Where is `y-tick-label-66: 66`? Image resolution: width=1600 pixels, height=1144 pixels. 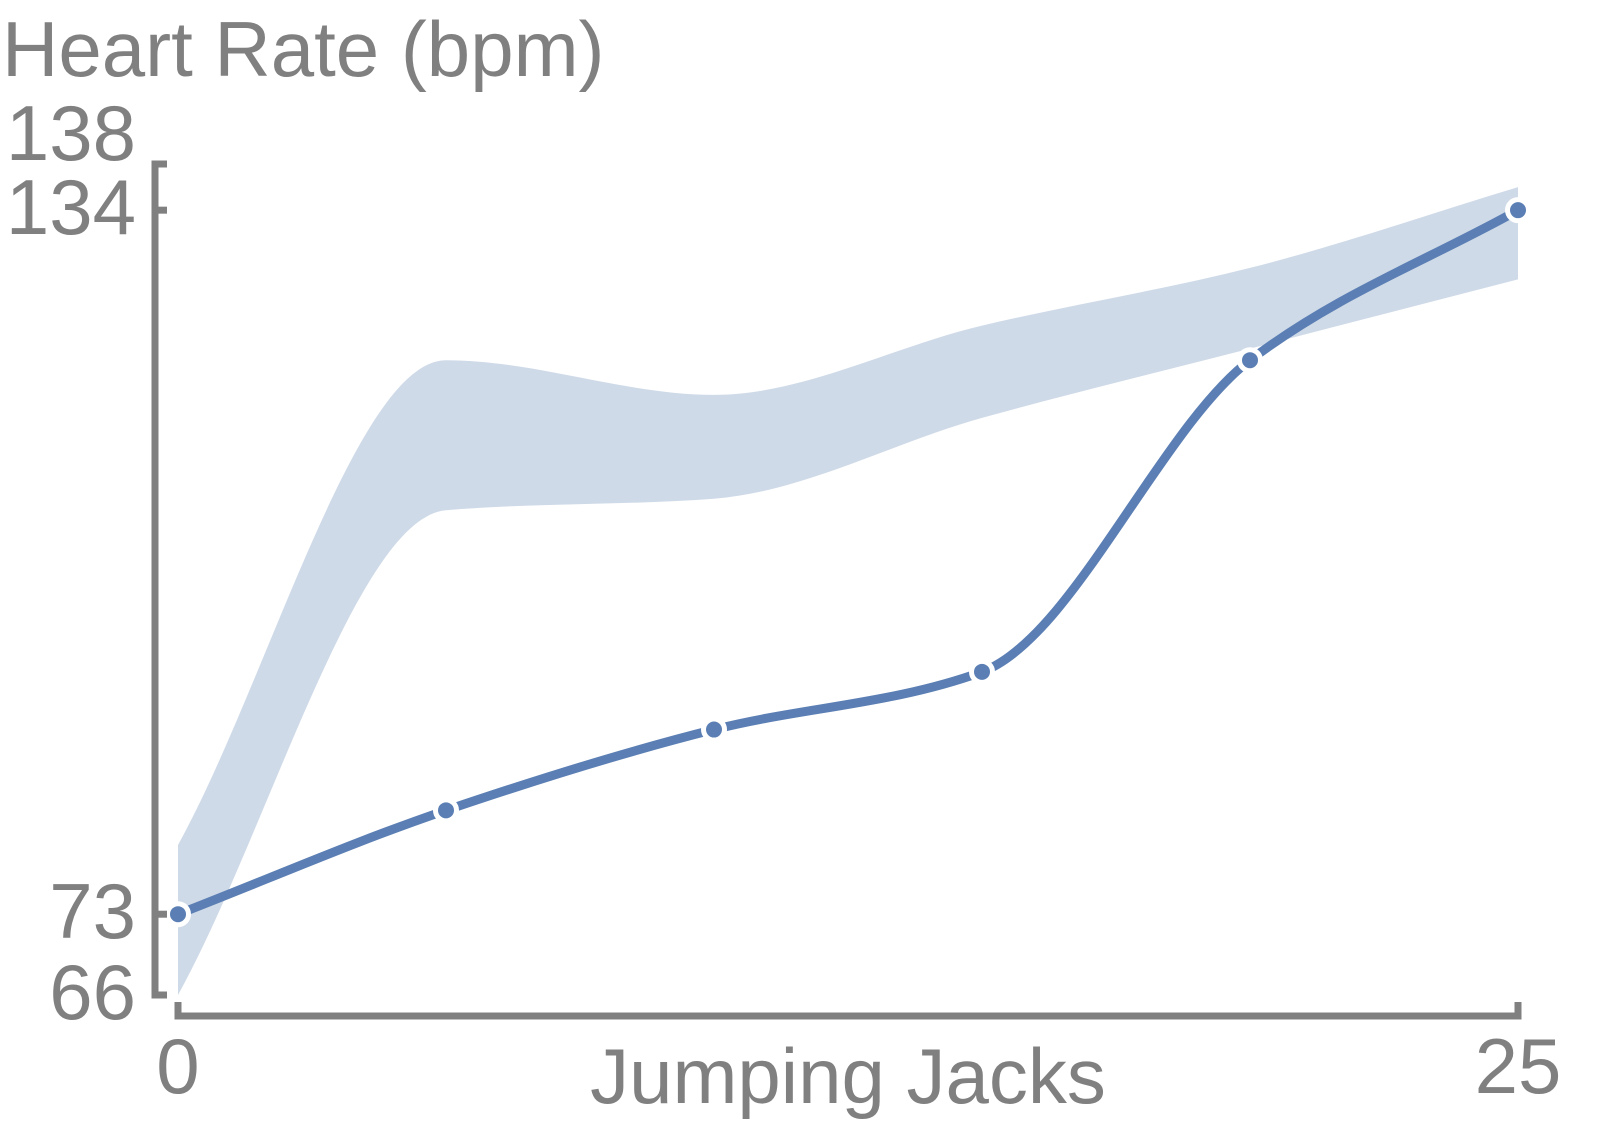
y-tick-label-66: 66 is located at coordinates (92, 992).